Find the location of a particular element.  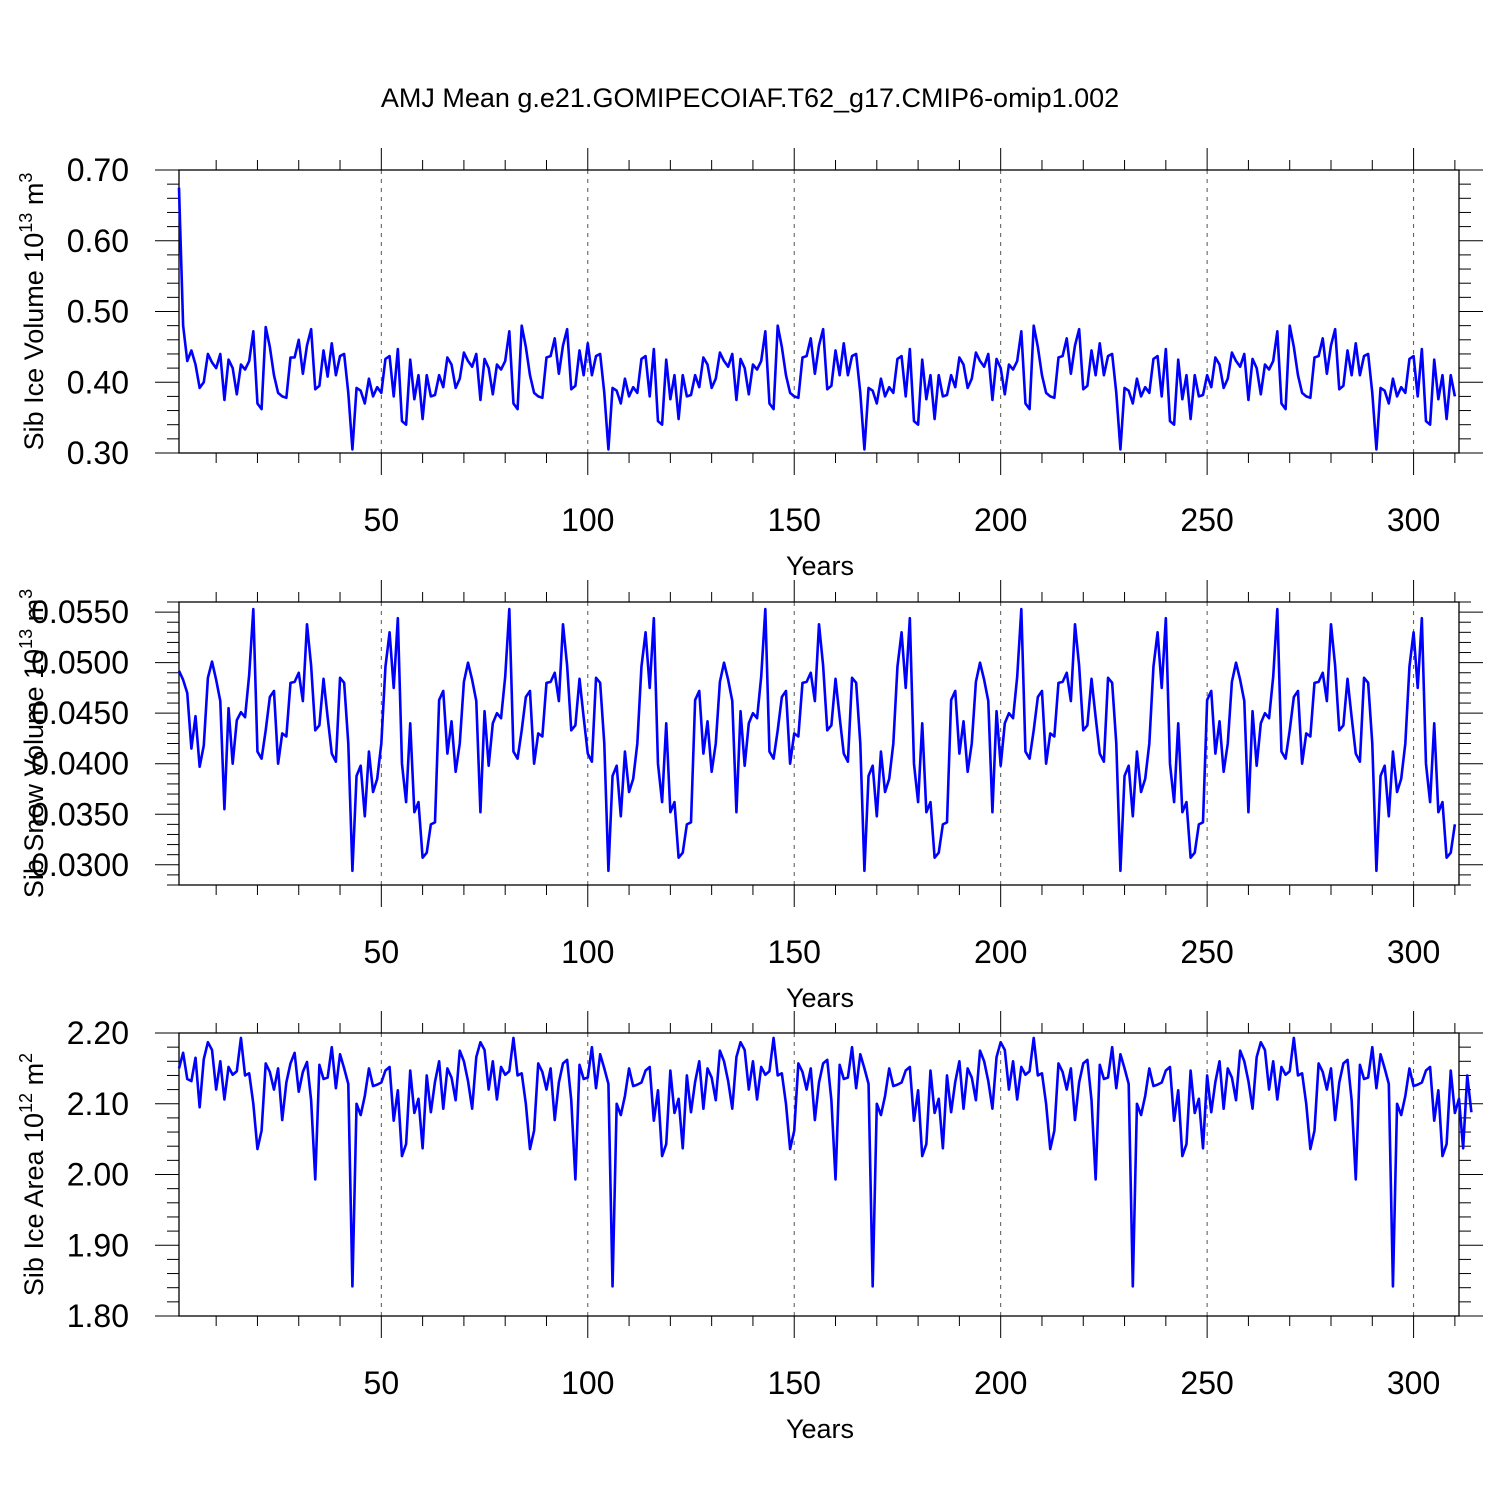

y-tick-label: 0.0450 is located at coordinates (80, 713).